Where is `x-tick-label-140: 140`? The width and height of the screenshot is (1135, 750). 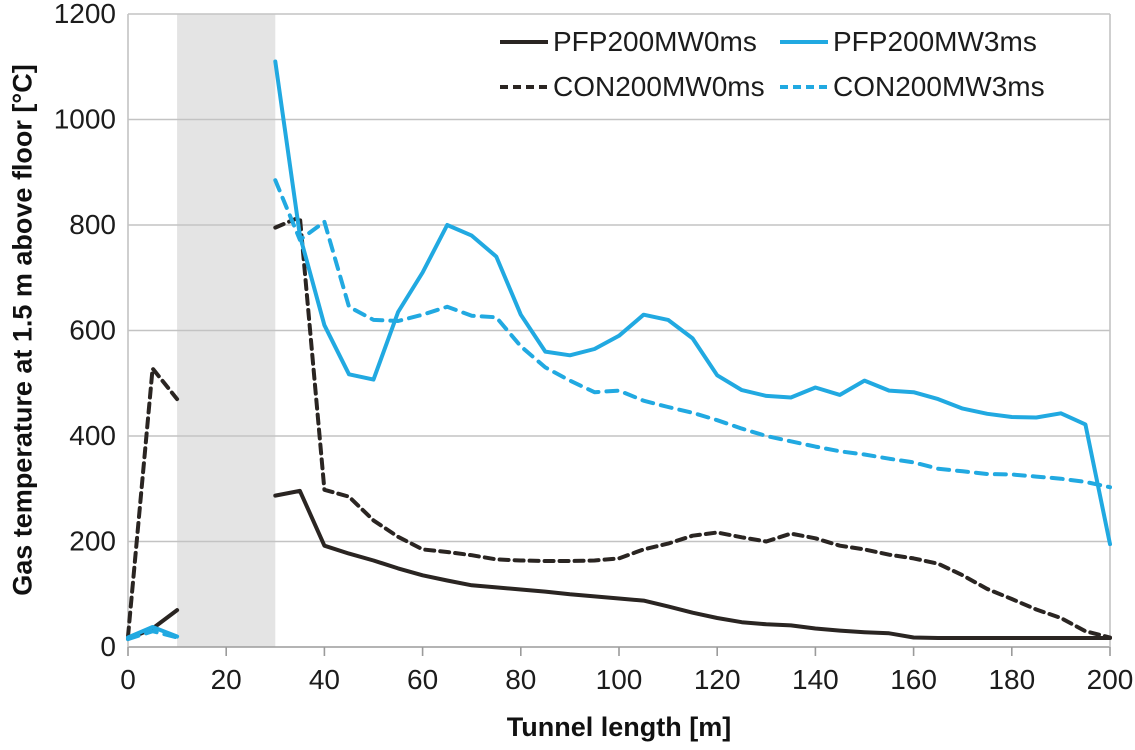
x-tick-label-140: 140 is located at coordinates (815, 679).